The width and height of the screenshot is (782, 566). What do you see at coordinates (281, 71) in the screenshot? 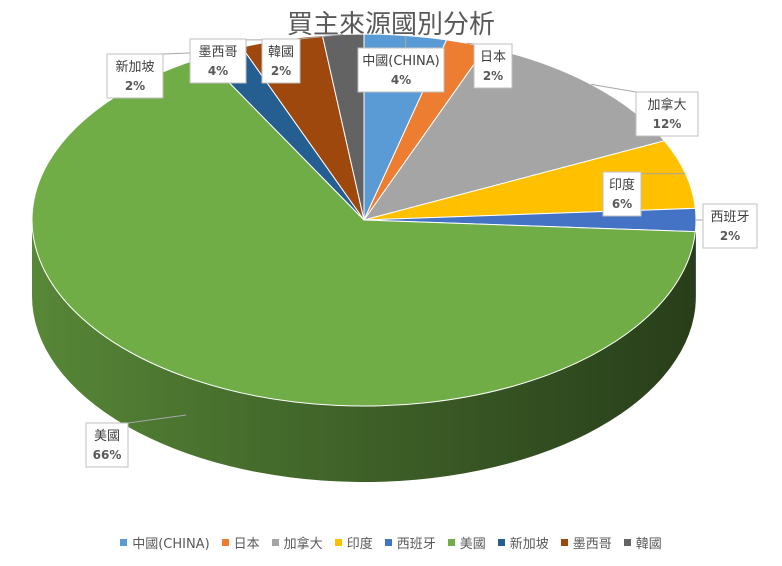
I see `data-label-value-8: 2%` at bounding box center [281, 71].